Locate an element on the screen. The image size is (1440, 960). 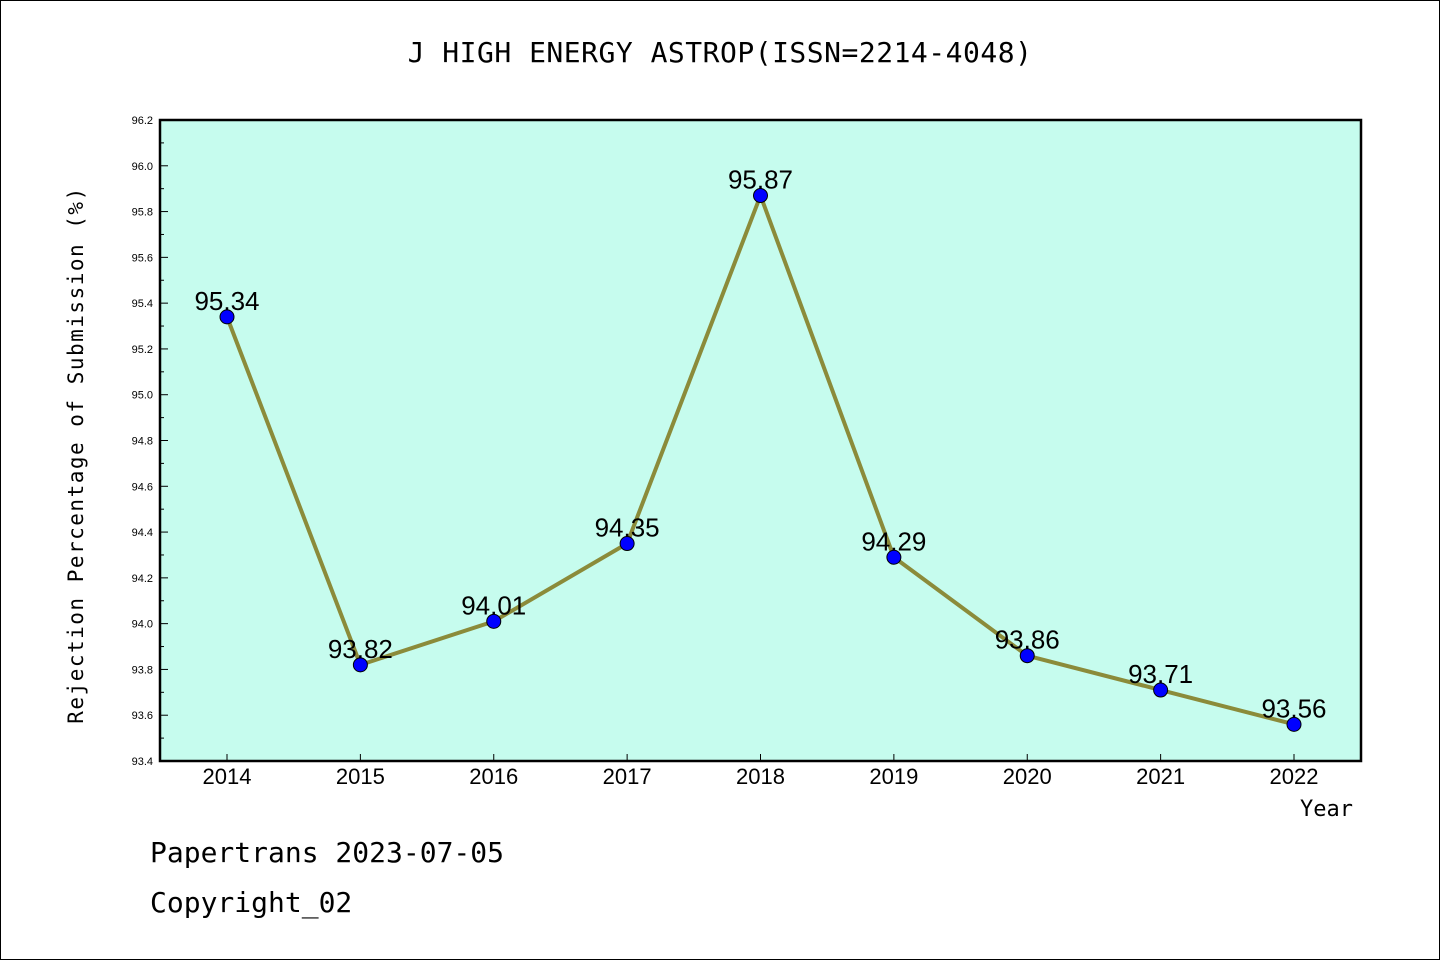
x-tick-label: 2018 is located at coordinates (760, 776).